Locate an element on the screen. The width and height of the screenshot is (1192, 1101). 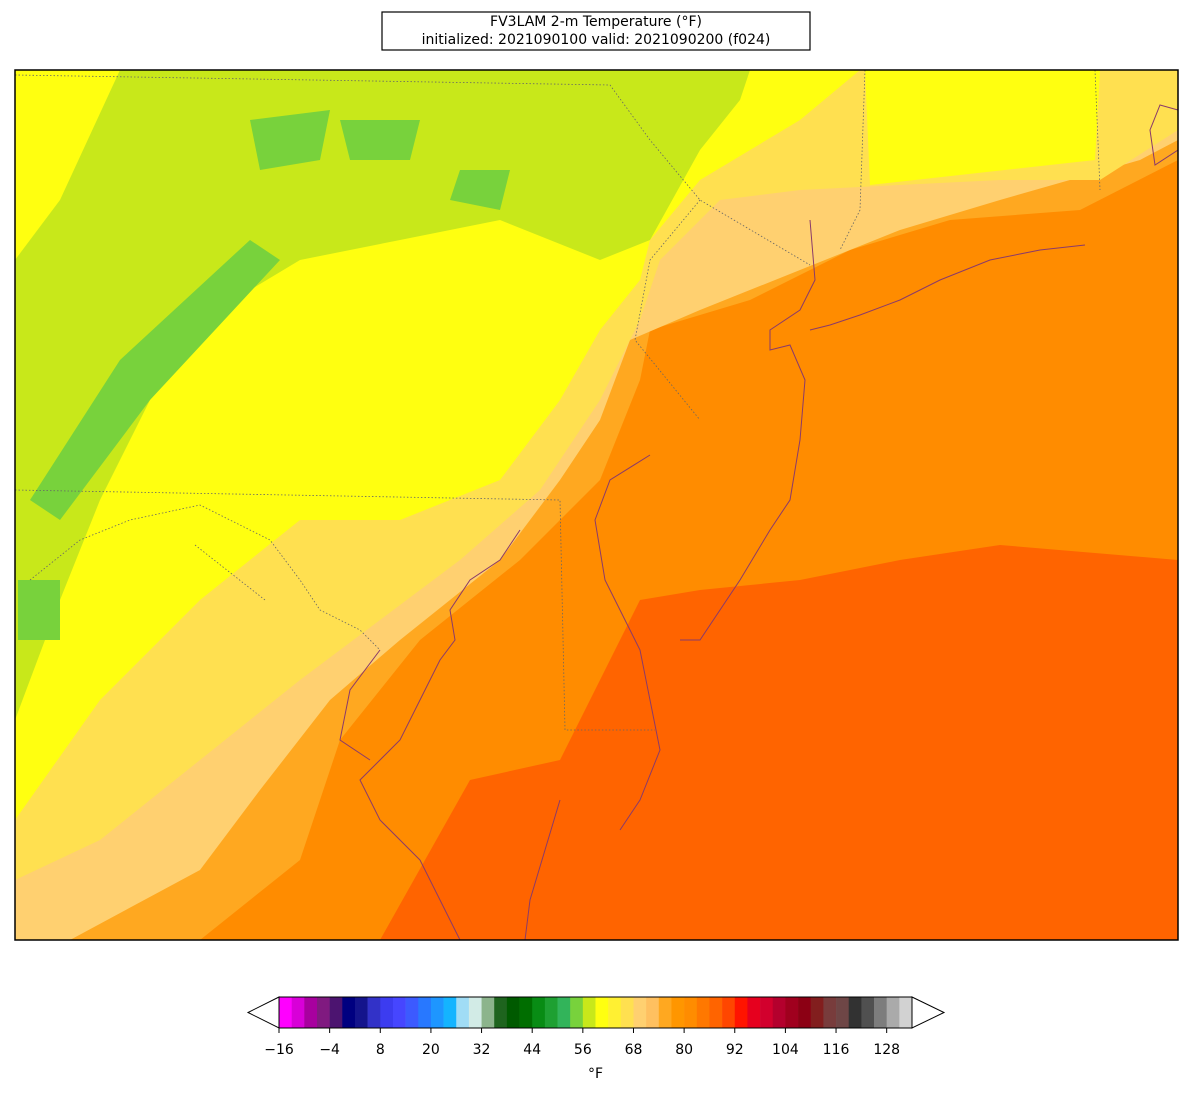
colorbar-tick-label: −16 is located at coordinates (279, 1050).